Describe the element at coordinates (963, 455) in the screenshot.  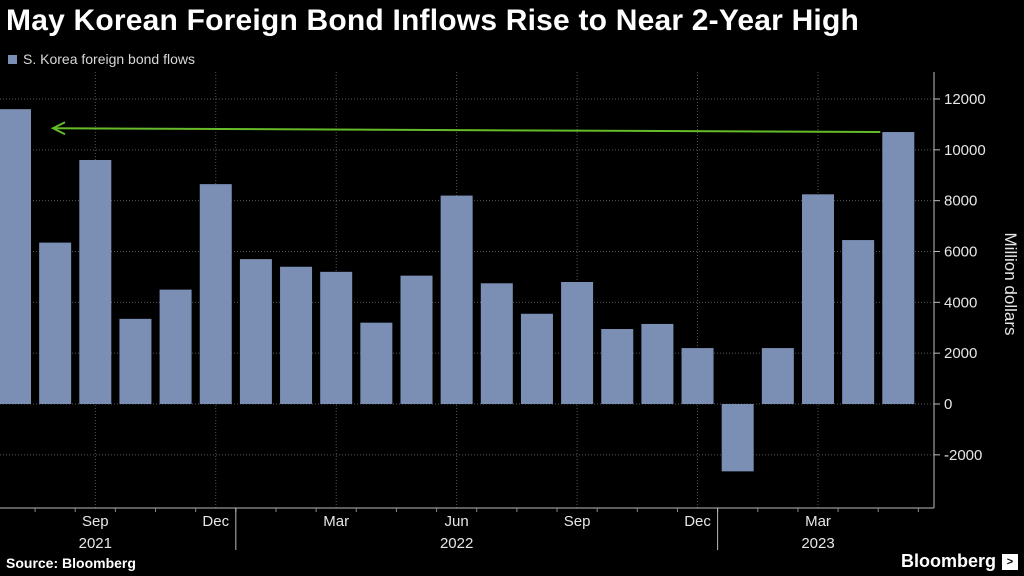
I see `y-tick-label: -2000` at that location.